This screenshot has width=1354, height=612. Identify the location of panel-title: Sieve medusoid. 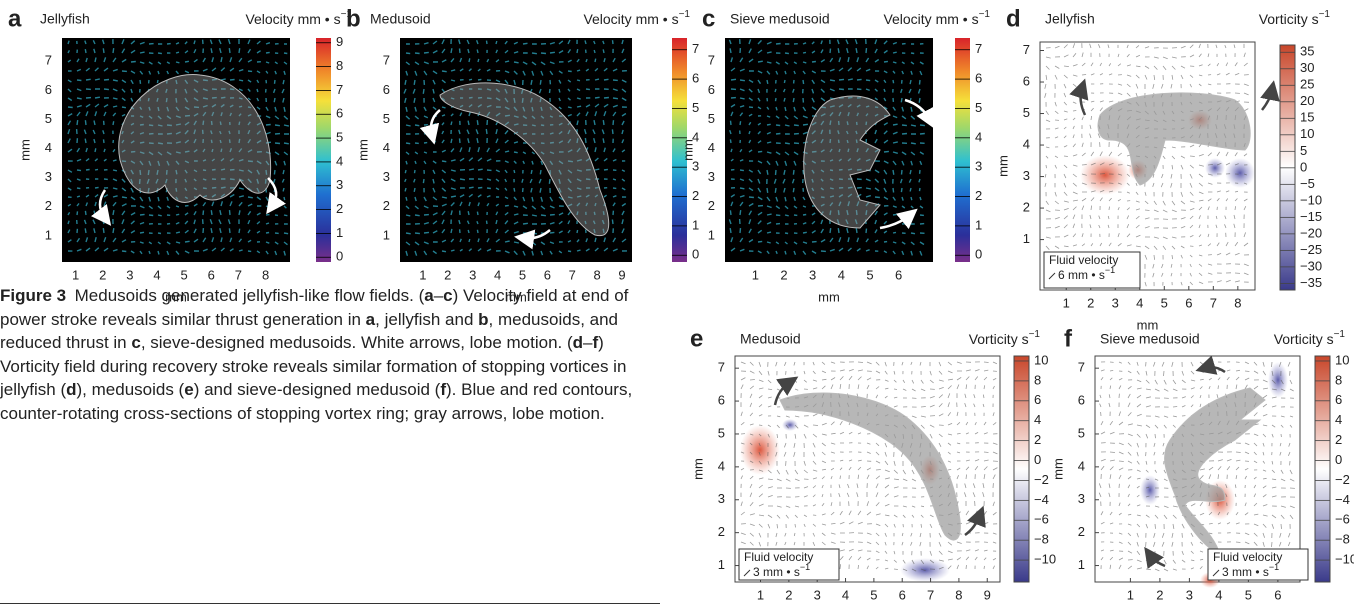
(1150, 339).